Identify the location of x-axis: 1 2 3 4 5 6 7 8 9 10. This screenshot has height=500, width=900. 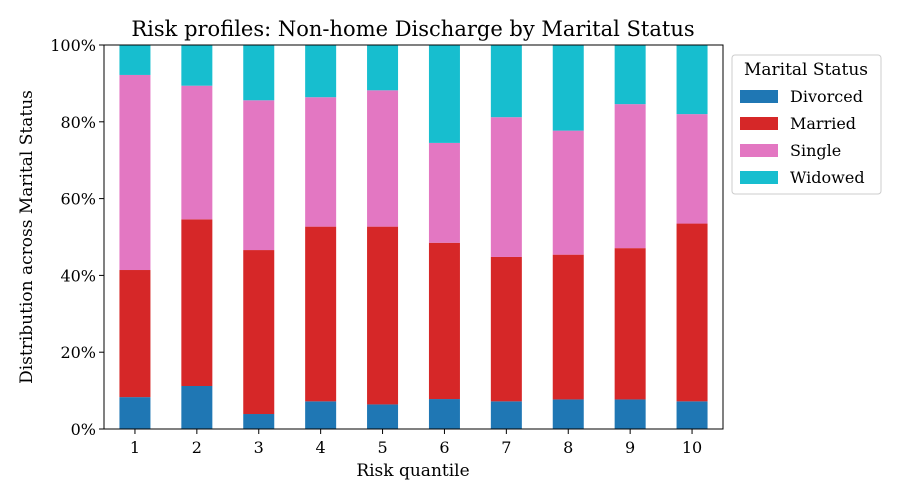
(416, 443).